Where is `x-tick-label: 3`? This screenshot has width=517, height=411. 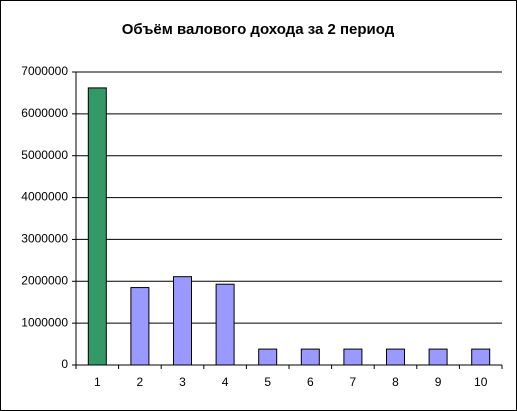 x-tick-label: 3 is located at coordinates (182, 382).